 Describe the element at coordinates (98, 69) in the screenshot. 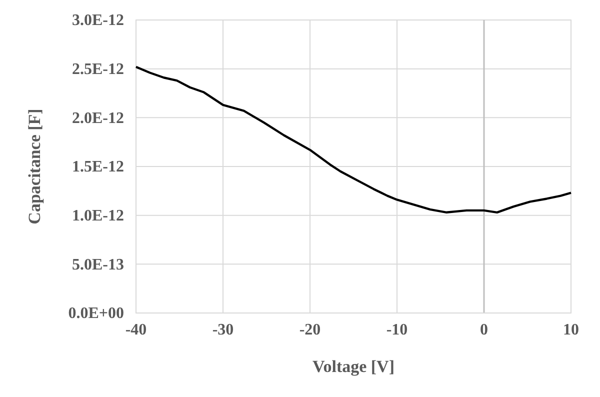

I see `y-tick-label: 2.5E-12` at that location.